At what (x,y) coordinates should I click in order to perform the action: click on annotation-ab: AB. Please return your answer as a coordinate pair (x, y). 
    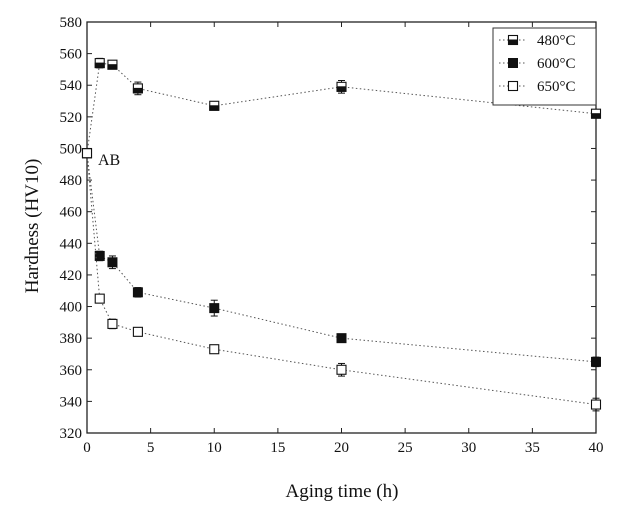
    Looking at the image, I should click on (109, 160).